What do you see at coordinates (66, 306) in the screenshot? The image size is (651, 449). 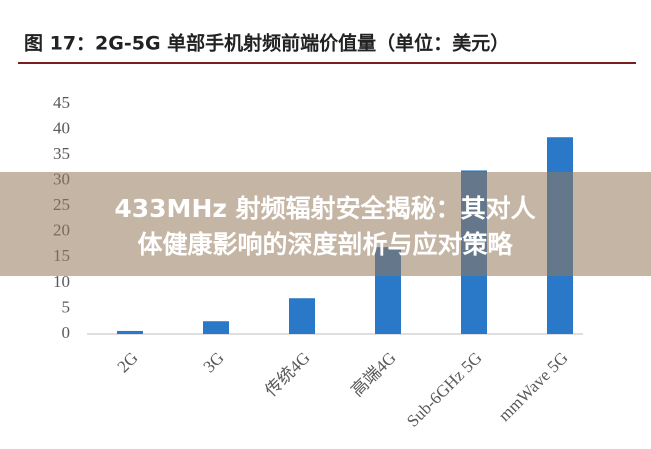 I see `y-tick-label: 5` at bounding box center [66, 306].